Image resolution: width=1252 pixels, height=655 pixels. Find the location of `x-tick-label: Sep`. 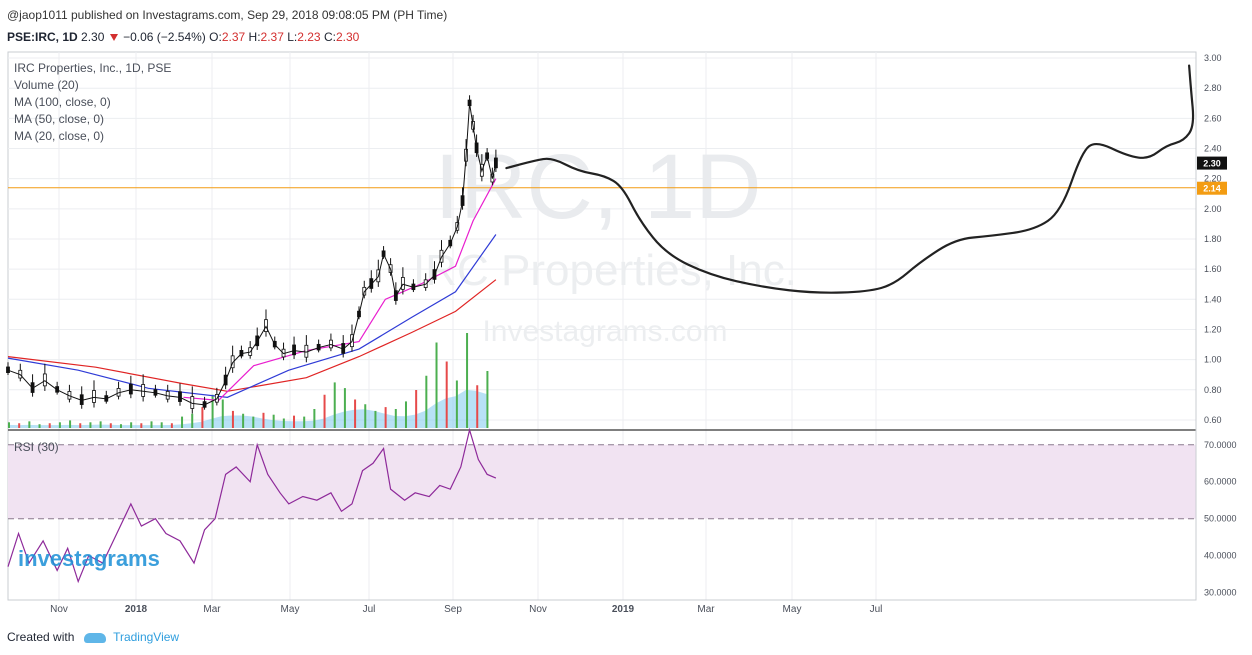

x-tick-label: Sep is located at coordinates (453, 609).